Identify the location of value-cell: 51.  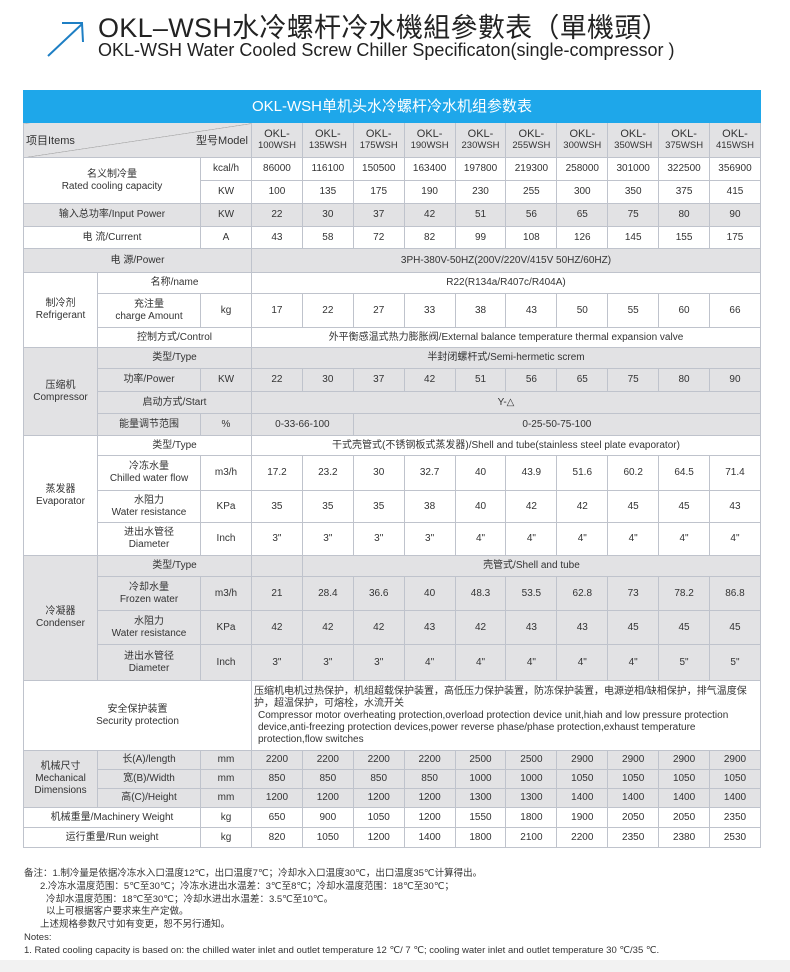
(480, 380).